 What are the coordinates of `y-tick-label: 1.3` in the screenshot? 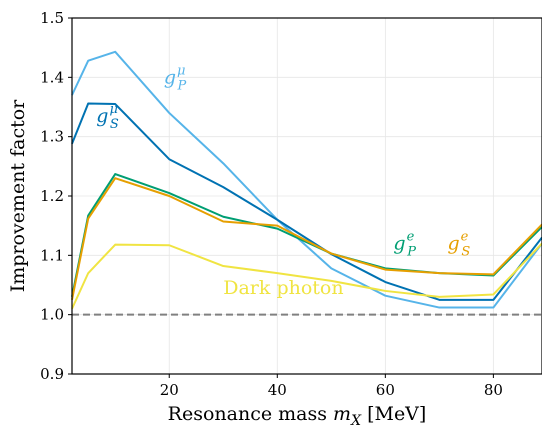 It's located at (52, 137).